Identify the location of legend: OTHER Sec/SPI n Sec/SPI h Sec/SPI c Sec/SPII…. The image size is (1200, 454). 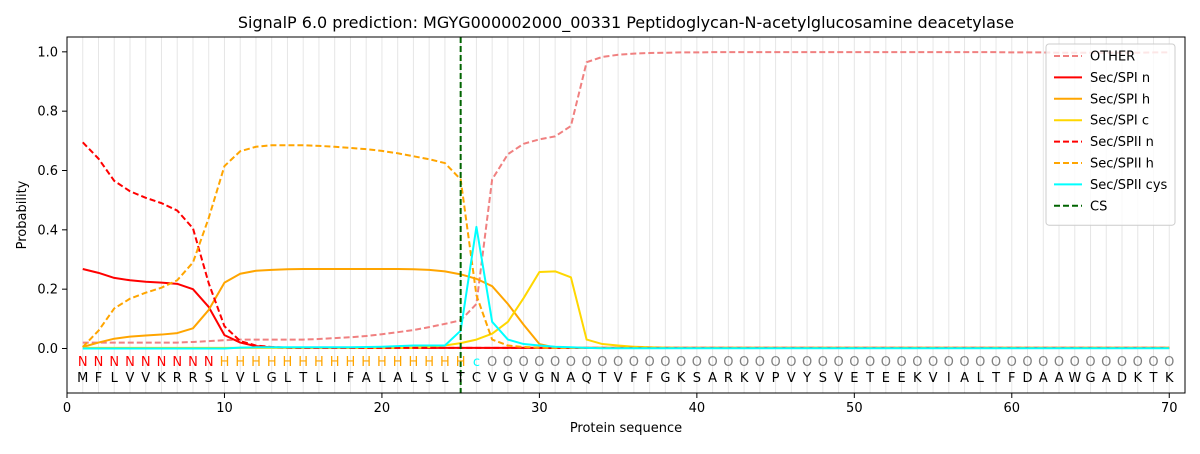
(1110, 134).